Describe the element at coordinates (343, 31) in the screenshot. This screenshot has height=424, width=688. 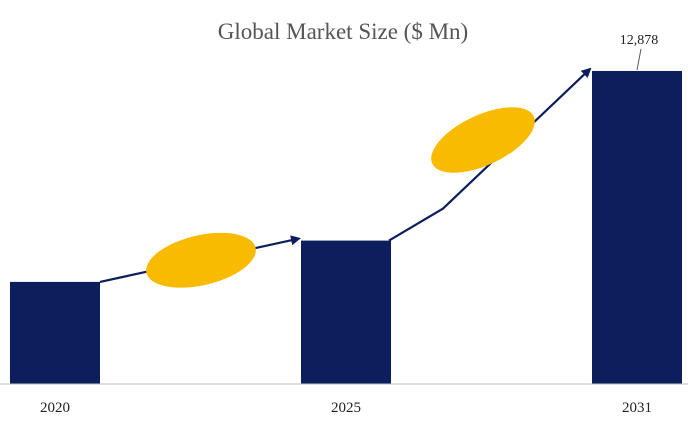
I see `chart-title: Global Market Size ($ Mn)` at that location.